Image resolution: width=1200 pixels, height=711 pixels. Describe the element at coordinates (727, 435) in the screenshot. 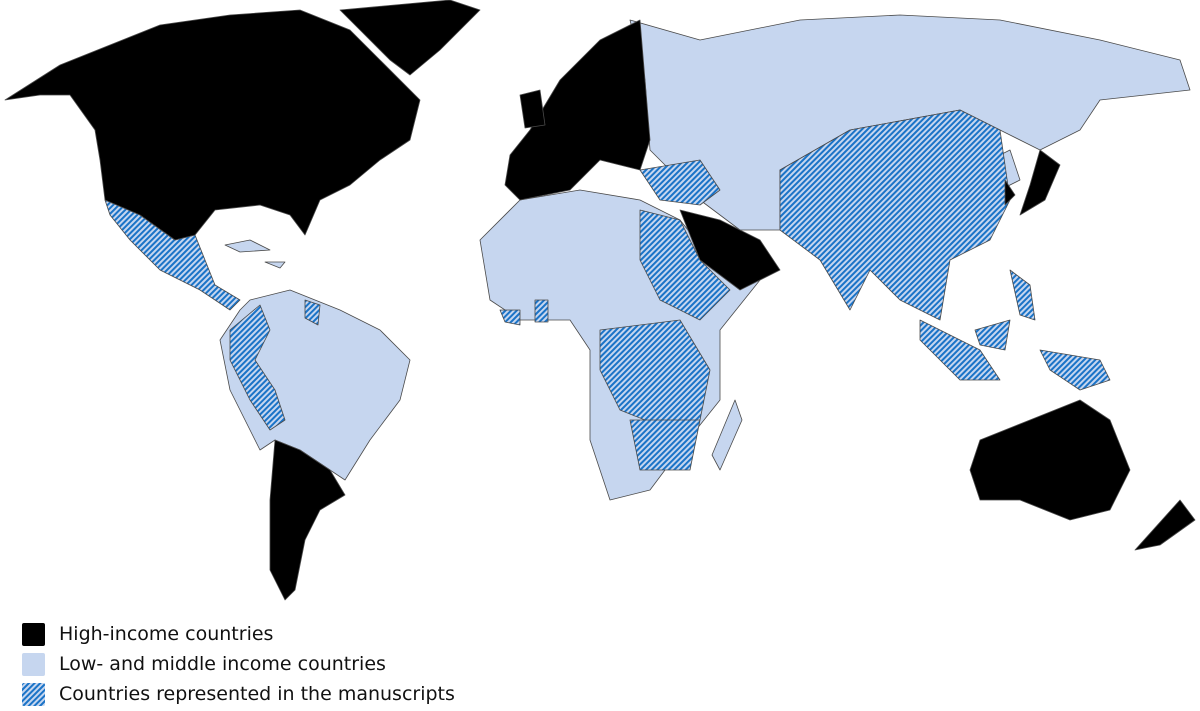

I see `region-madagascar` at that location.